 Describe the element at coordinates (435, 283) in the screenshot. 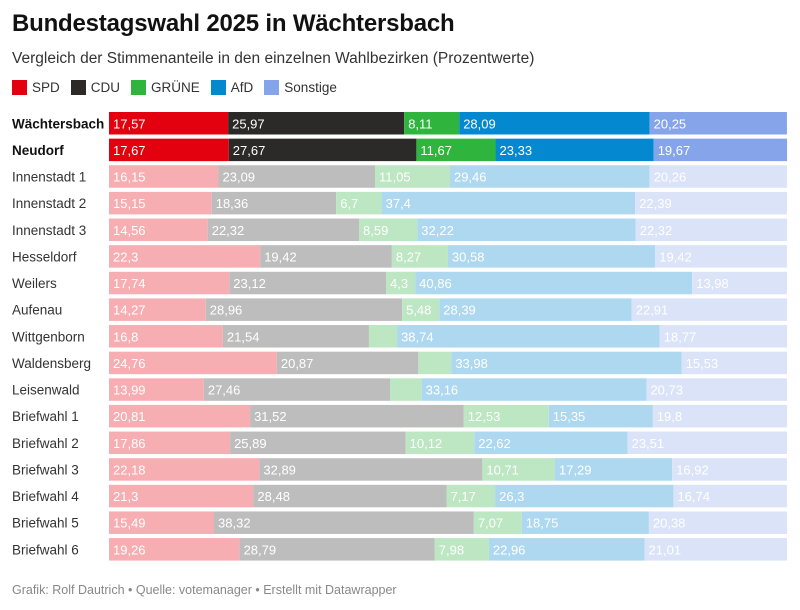

I see `data-label-afd: 40,86` at that location.